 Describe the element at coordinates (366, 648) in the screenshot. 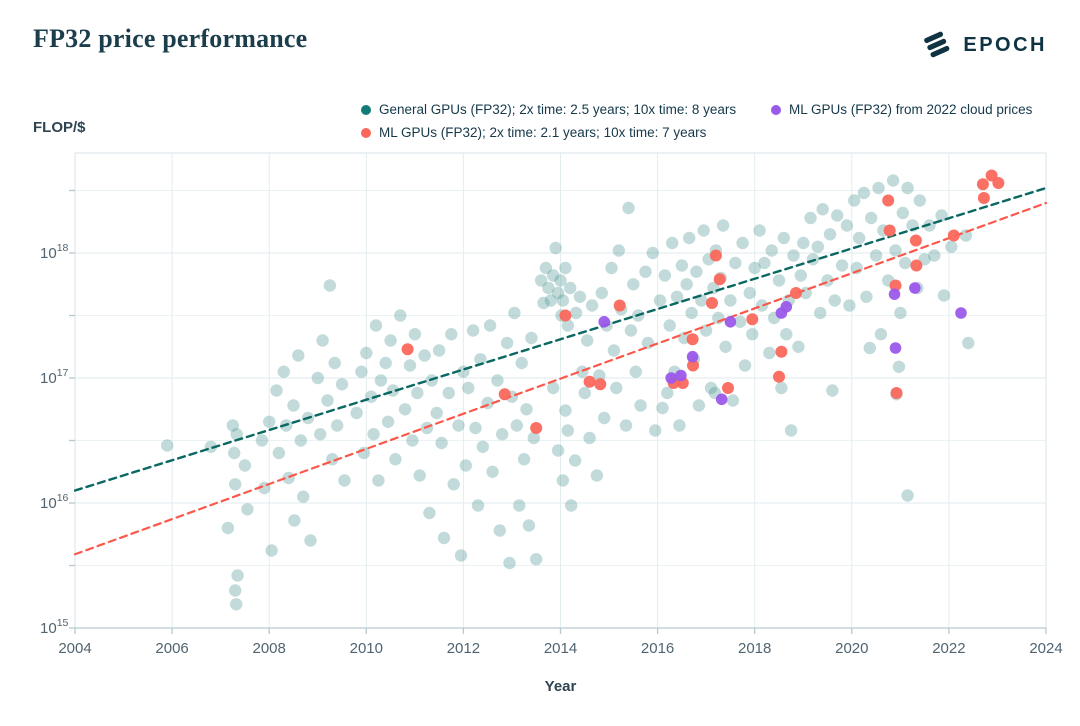

I see `x-tick-label: 2010` at that location.